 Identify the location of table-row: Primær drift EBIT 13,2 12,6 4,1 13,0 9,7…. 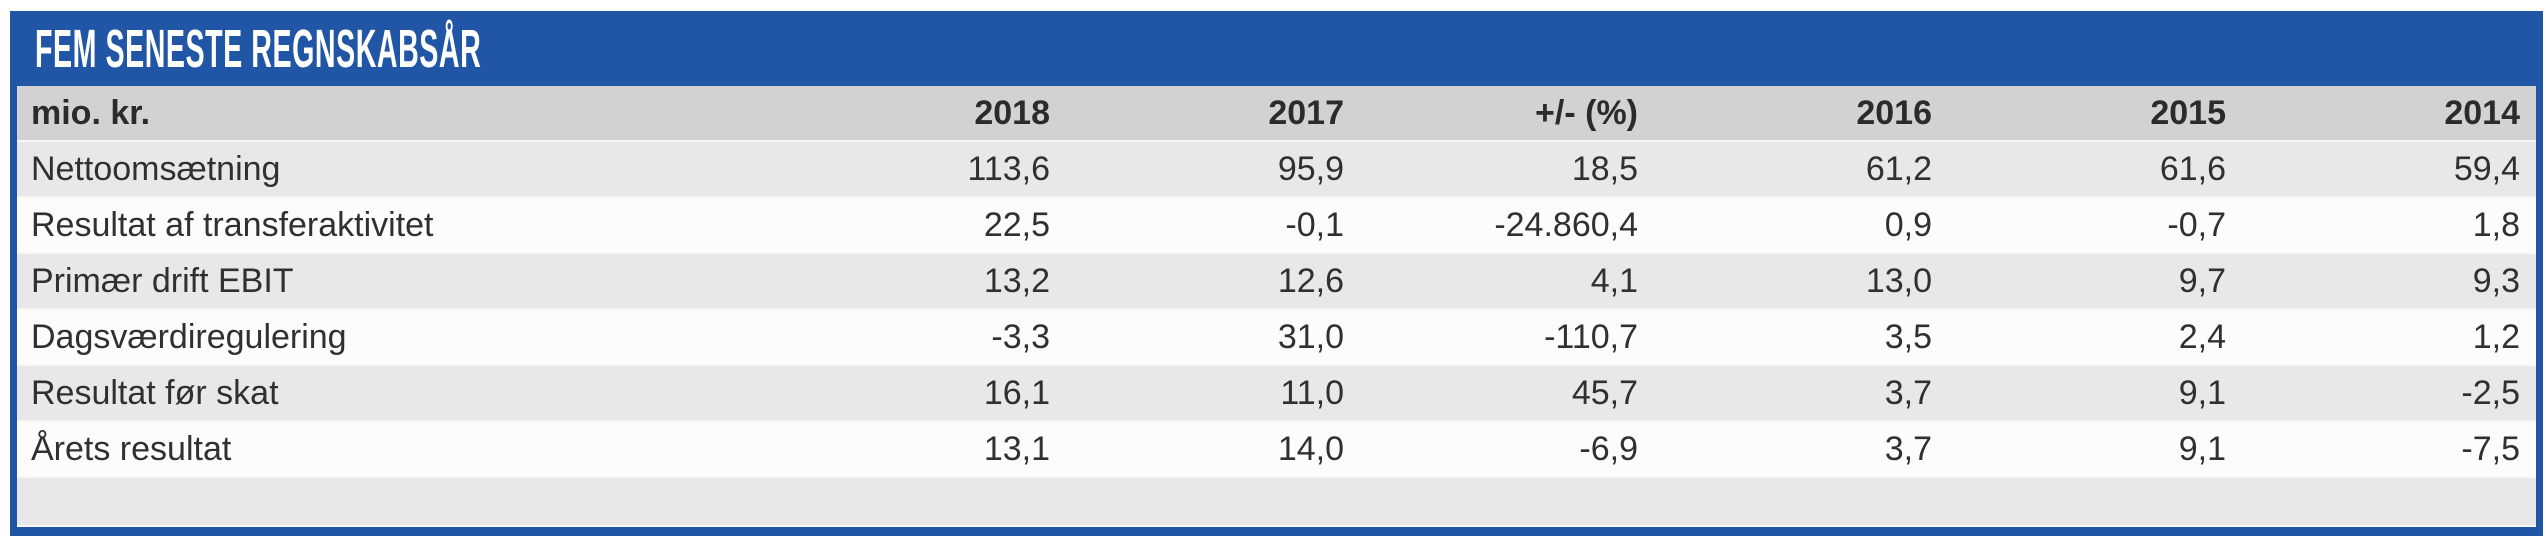
(1276, 281).